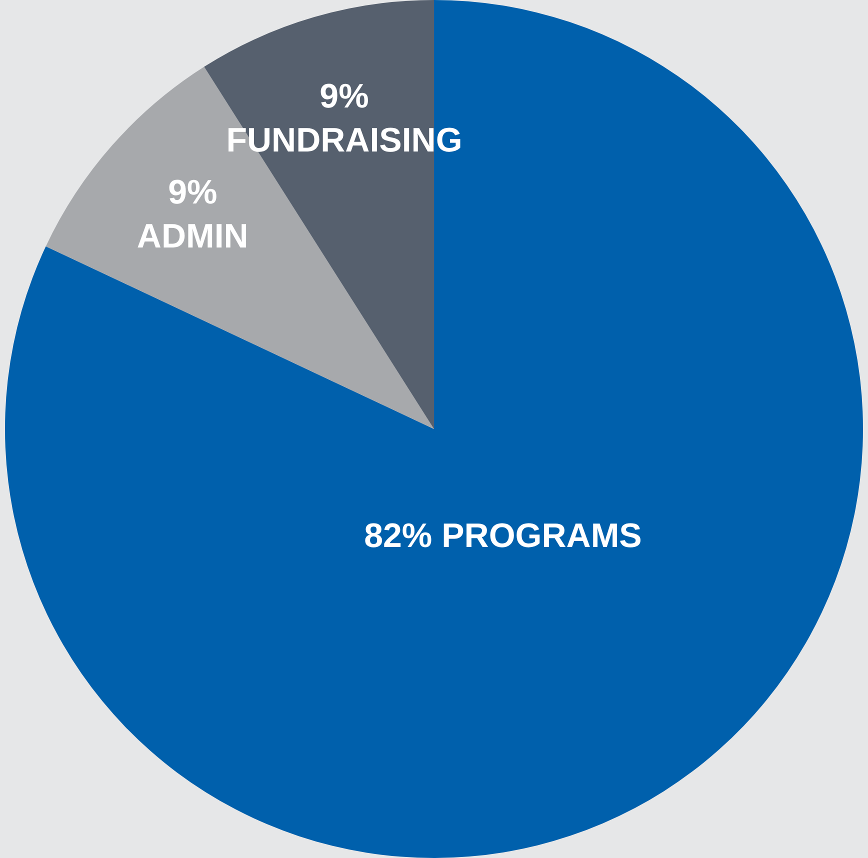 This screenshot has height=858, width=868. I want to click on slice-label: ADMIN, so click(192, 237).